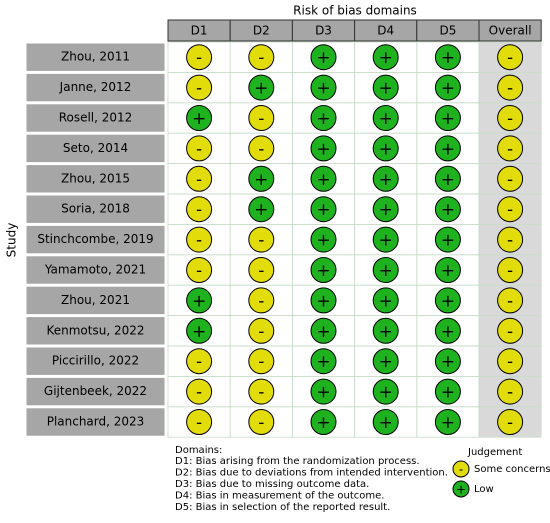 The width and height of the screenshot is (550, 523). Describe the element at coordinates (461, 469) in the screenshot. I see `legend-circle` at that location.